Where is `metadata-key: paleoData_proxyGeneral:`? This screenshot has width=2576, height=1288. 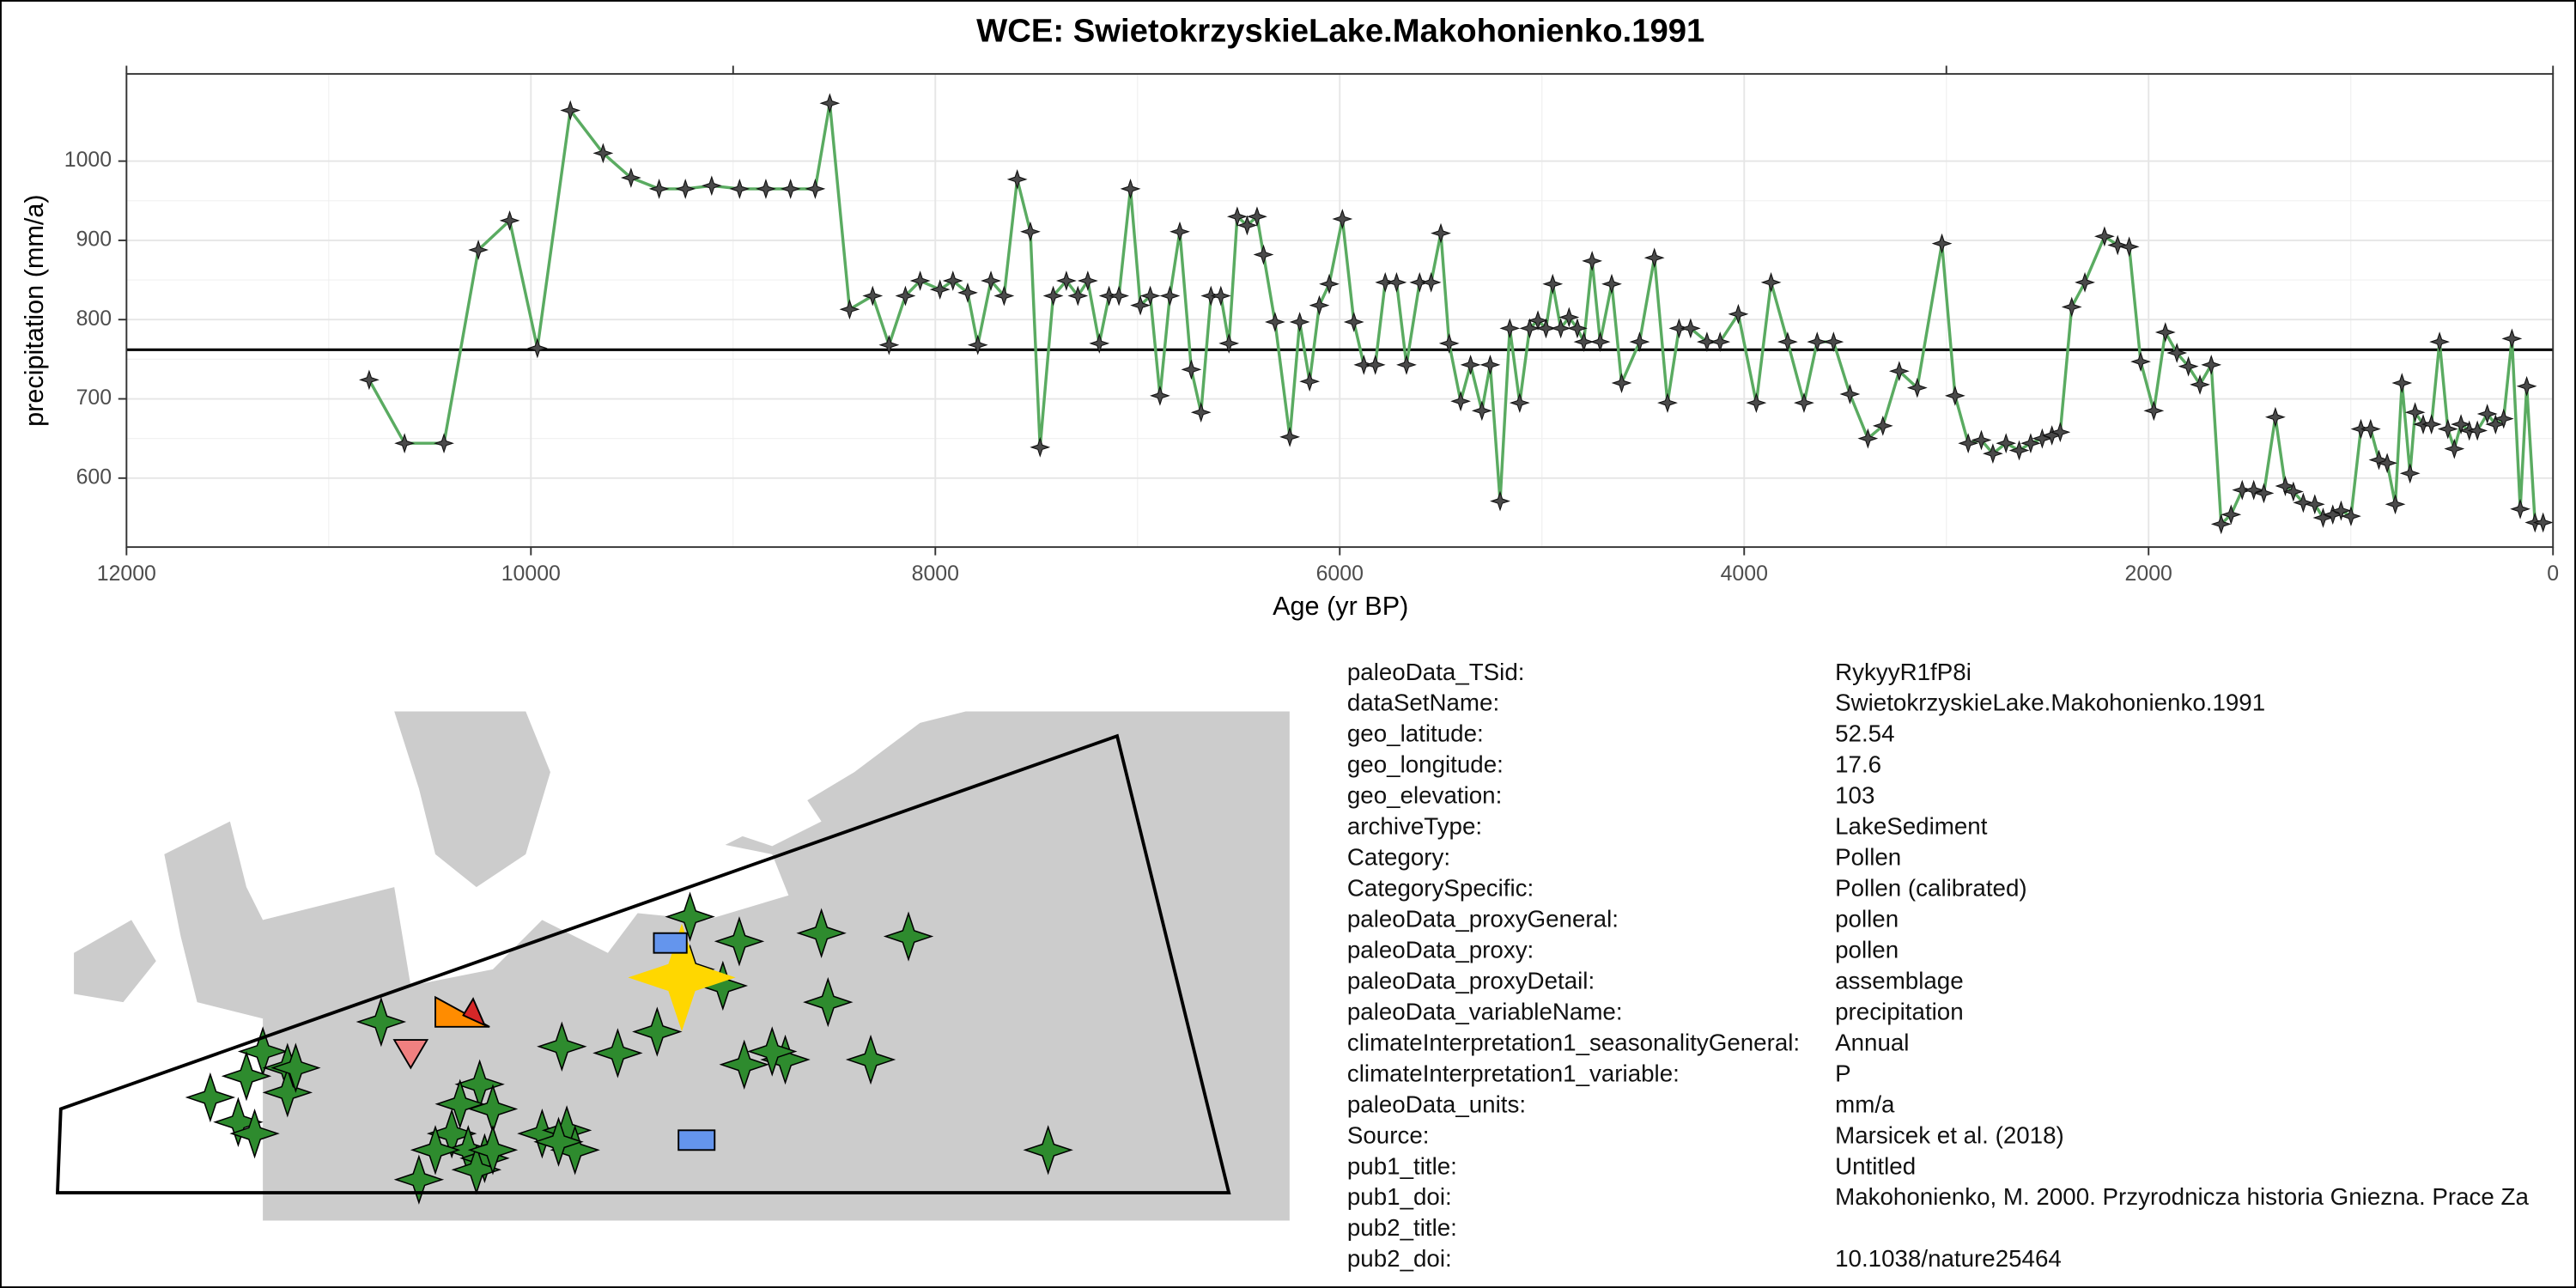
metadata-key: paleoData_proxyGeneral: is located at coordinates (1483, 919).